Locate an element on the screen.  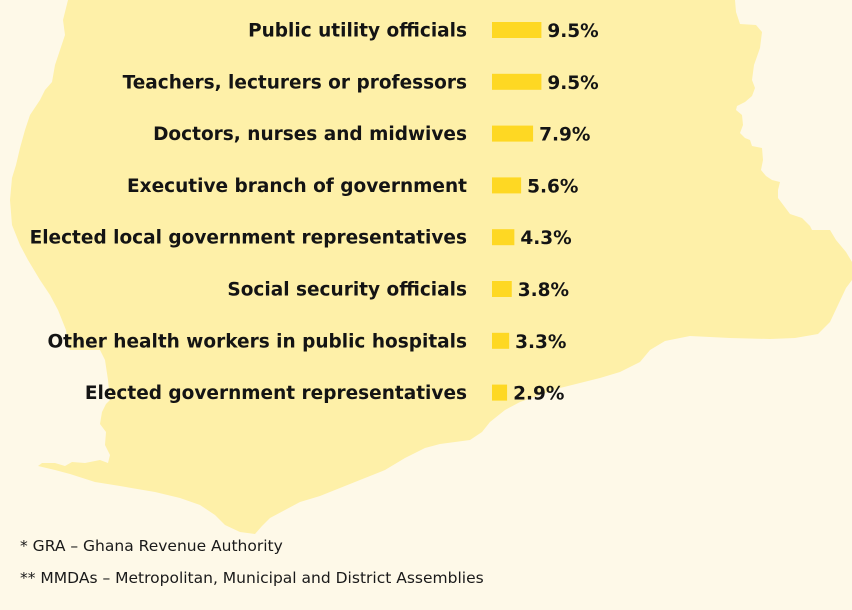
bar-row: Public utility officials 9.5% is located at coordinates (423, 32).